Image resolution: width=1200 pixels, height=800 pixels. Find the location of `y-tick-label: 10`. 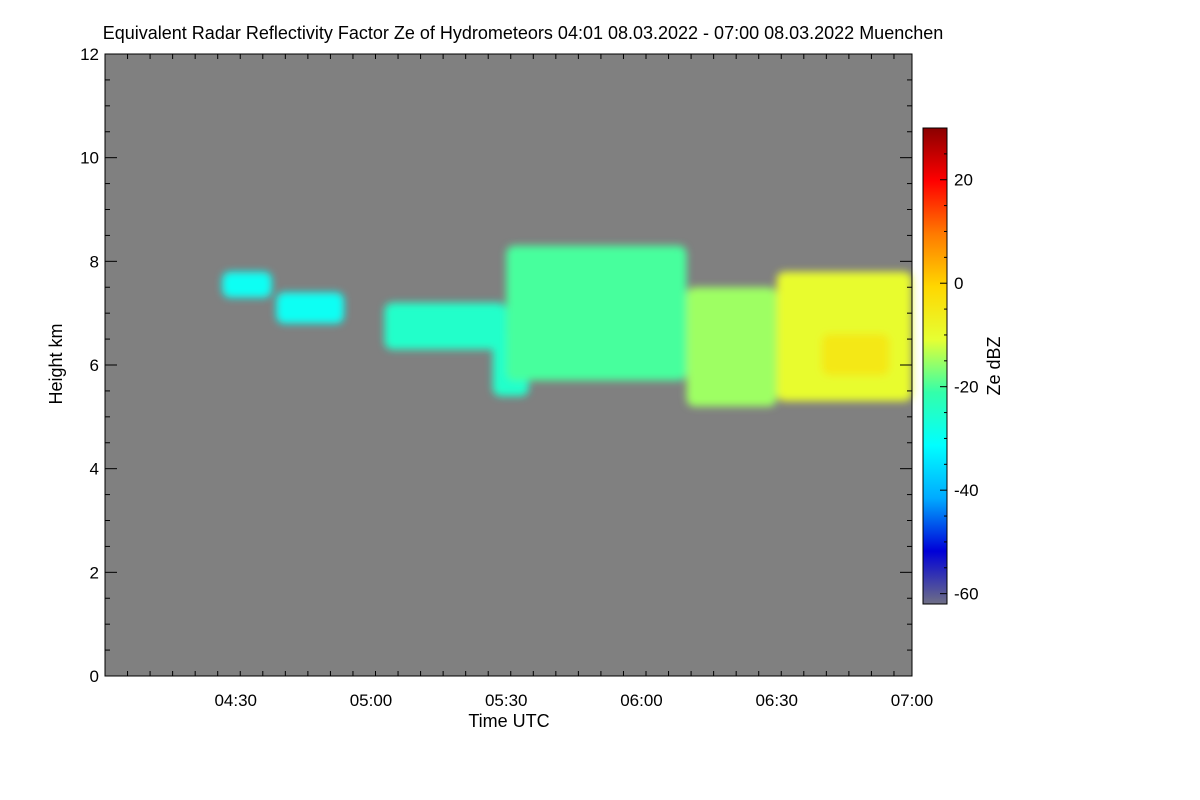

y-tick-label: 10 is located at coordinates (89, 158).